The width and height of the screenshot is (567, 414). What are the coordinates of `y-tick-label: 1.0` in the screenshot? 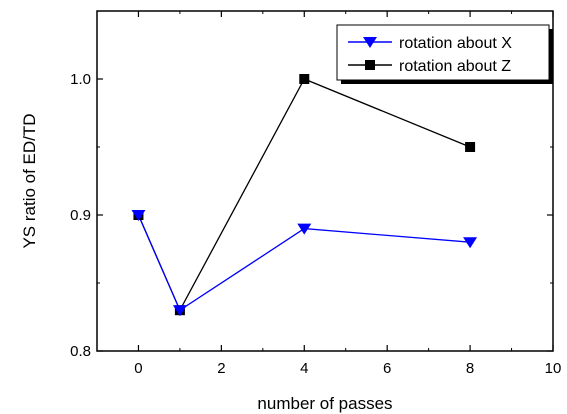 It's located at (80, 79).